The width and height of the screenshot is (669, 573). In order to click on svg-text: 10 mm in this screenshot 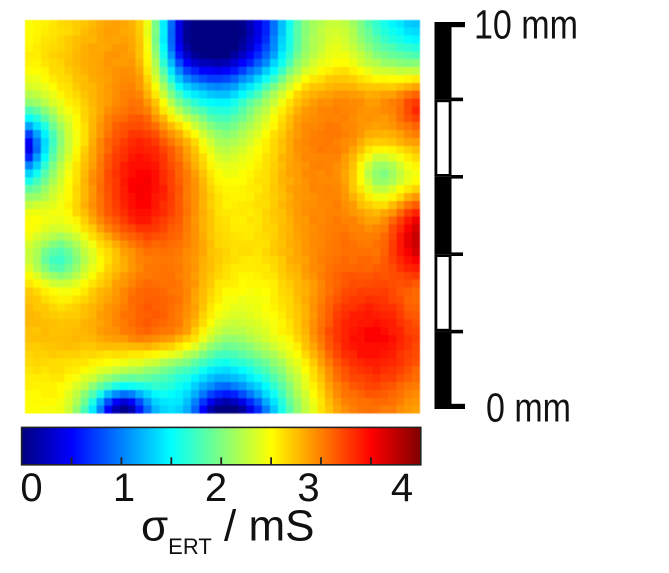, I will do `click(526, 25)`.